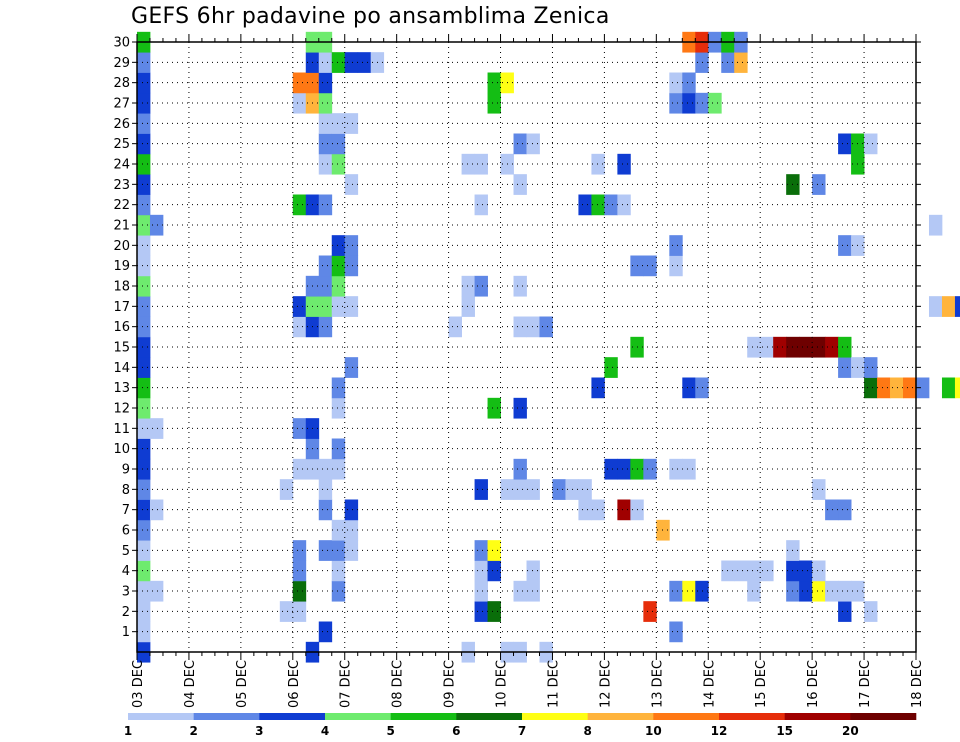 This screenshot has width=960, height=742. Describe the element at coordinates (761, 684) in the screenshot. I see `x-tick-label: 15 DEC` at that location.